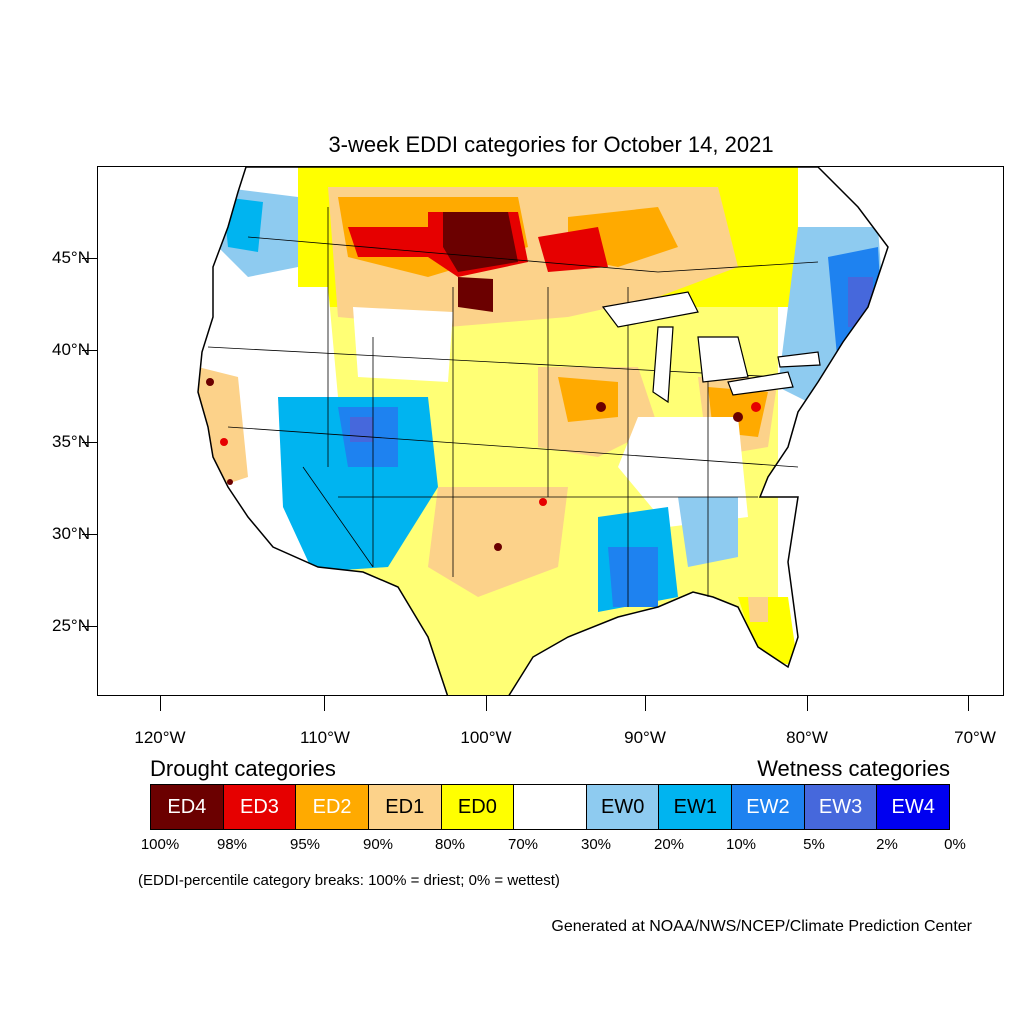 This screenshot has width=1024, height=1024. Describe the element at coordinates (645, 737) in the screenshot. I see `lon-label-90: 90°W` at that location.